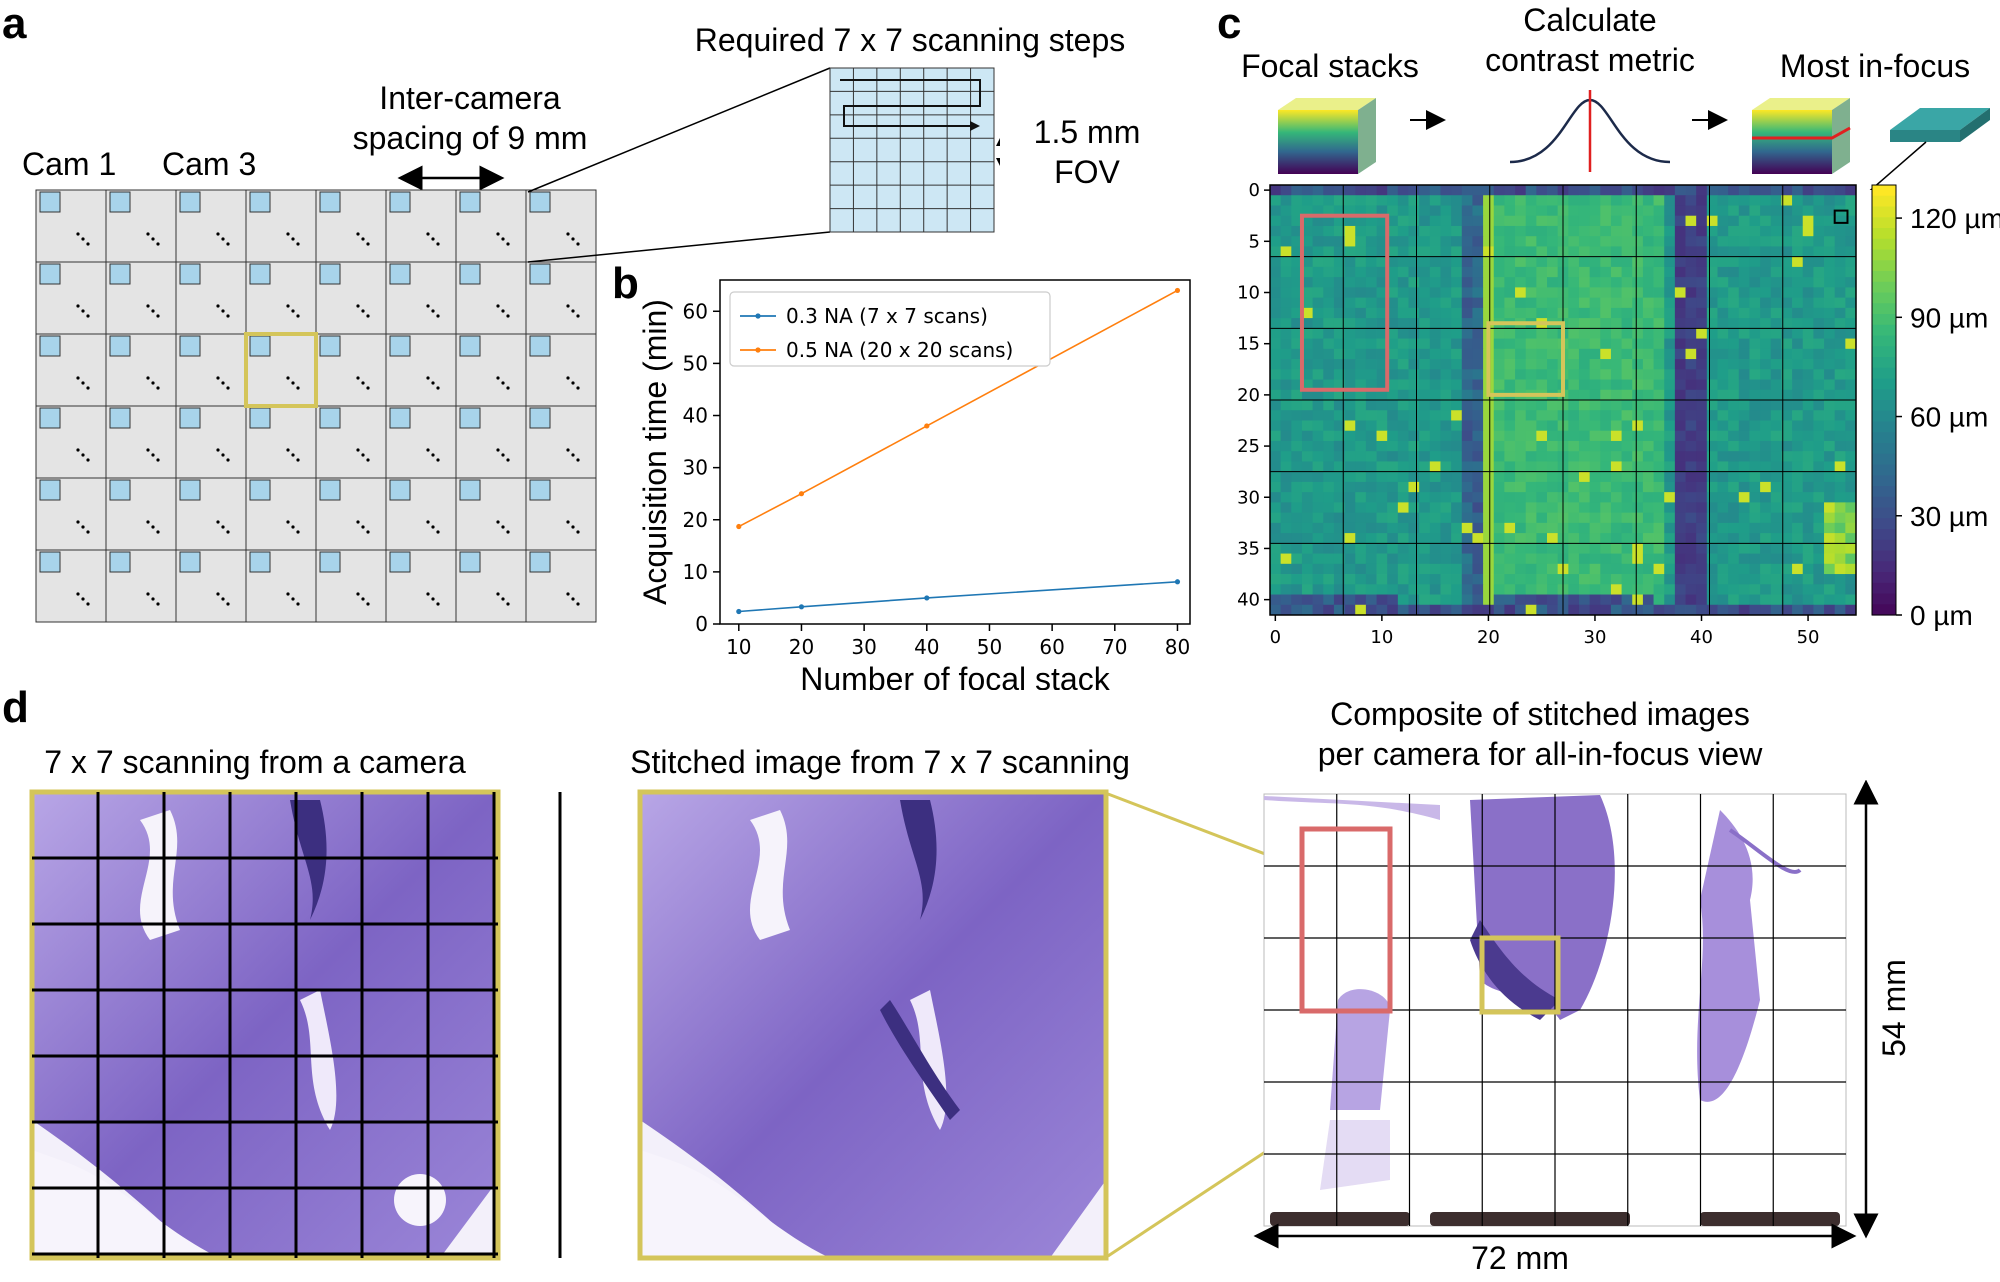 The width and height of the screenshot is (2000, 1282). I want to click on y-tick-label: 25, so click(1248, 446).